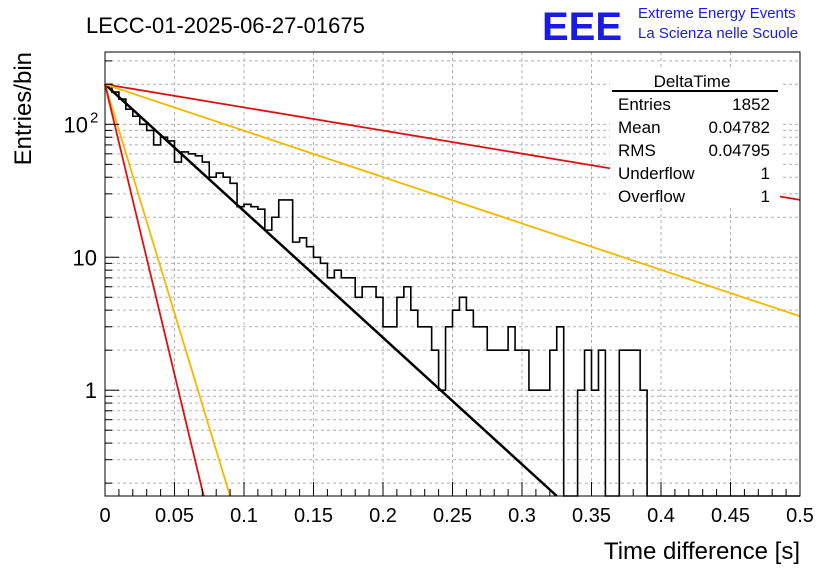  What do you see at coordinates (717, 13) in the screenshot?
I see `logo-line-1: Extreme Energy Events` at bounding box center [717, 13].